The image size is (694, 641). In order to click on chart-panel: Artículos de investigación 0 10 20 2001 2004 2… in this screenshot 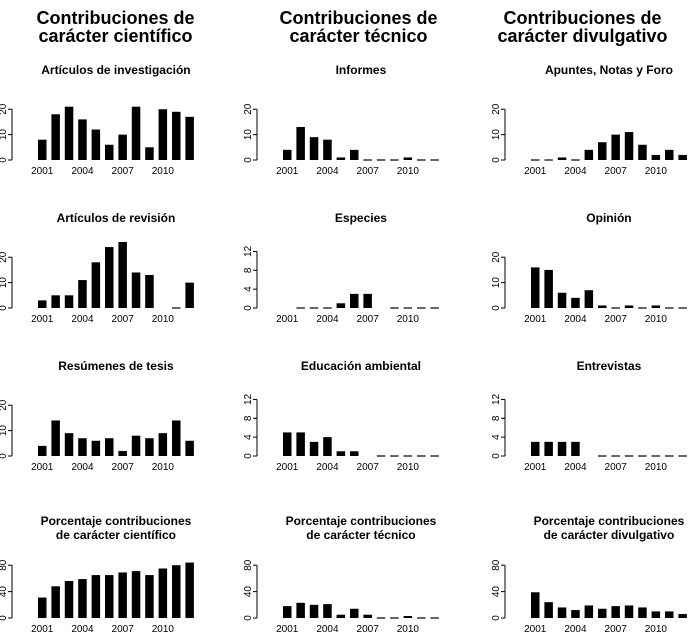, I will do `click(97, 120)`.